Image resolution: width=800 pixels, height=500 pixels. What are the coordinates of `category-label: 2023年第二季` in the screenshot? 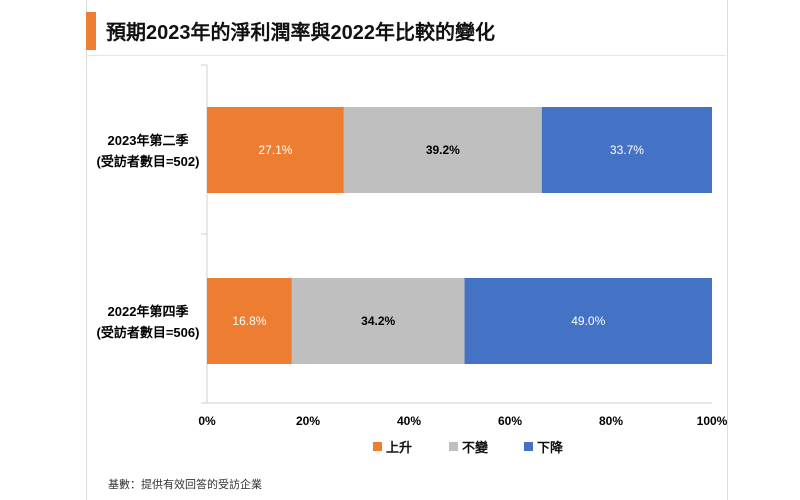 It's located at (148, 140).